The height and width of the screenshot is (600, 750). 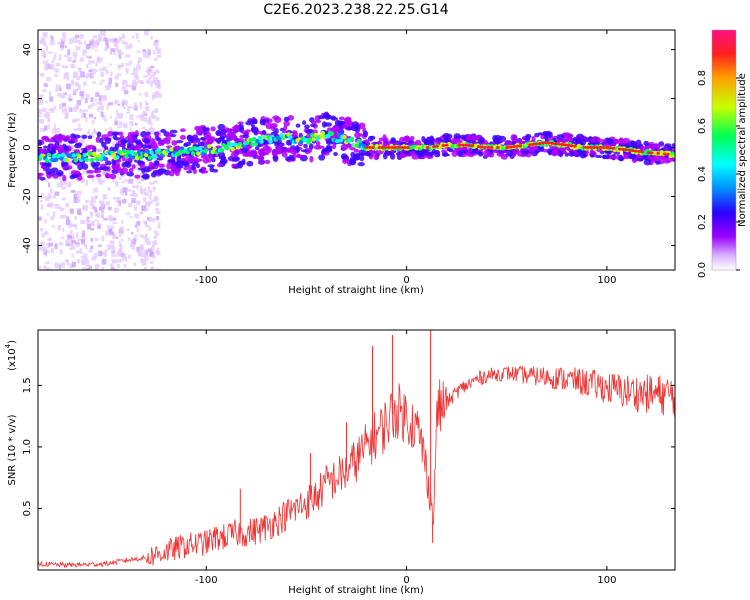 I want to click on snr-x-tick-label: -100, so click(x=206, y=580).